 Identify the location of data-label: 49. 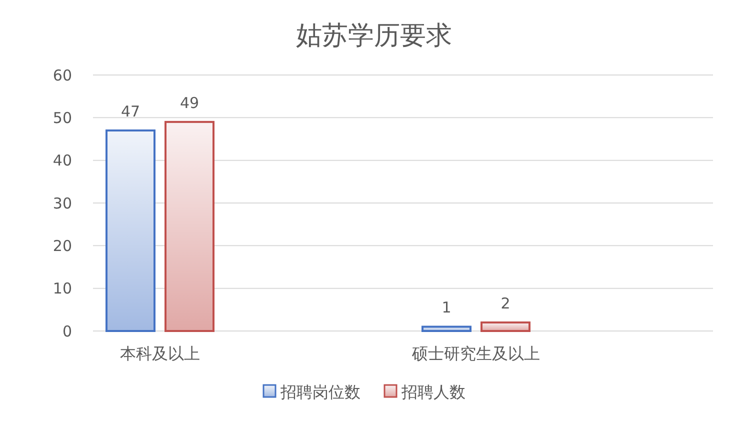
(190, 103).